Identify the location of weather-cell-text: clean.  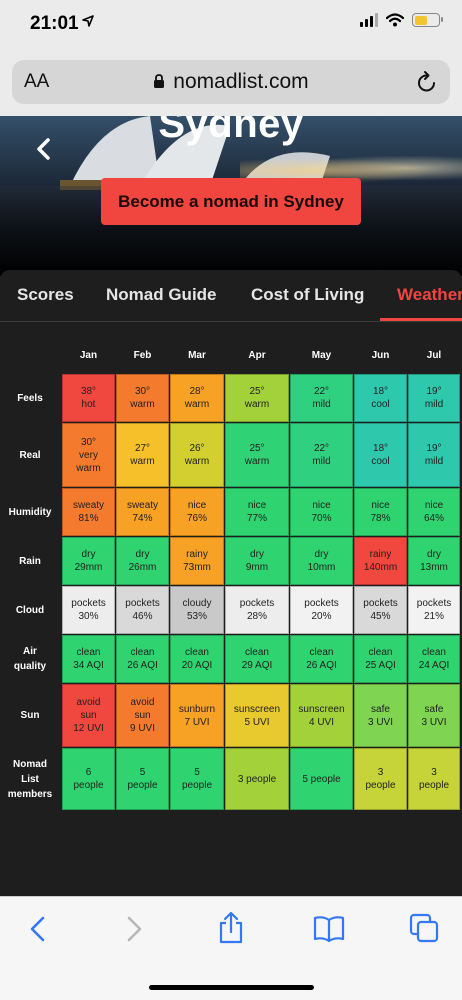
(380, 652).